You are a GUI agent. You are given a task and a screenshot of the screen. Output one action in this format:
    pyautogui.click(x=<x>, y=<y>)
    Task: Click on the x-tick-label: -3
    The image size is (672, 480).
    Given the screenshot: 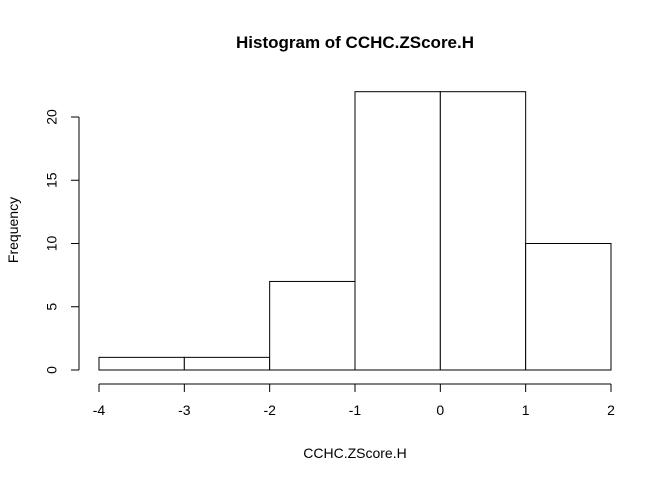 What is the action you would take?
    pyautogui.click(x=184, y=410)
    